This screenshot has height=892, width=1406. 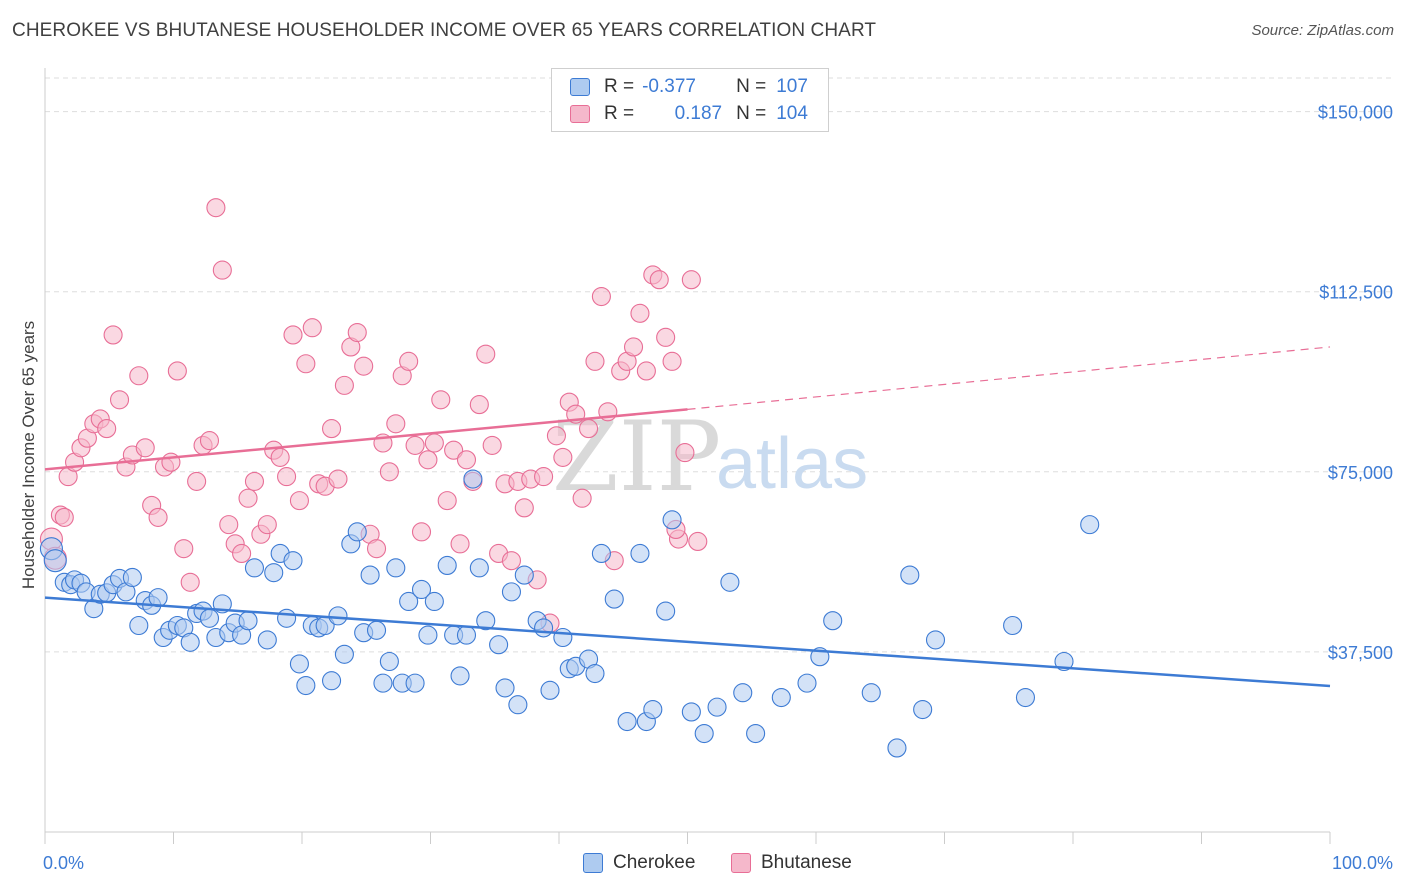 I want to click on legend-r-value: 0.187, so click(x=698, y=113).